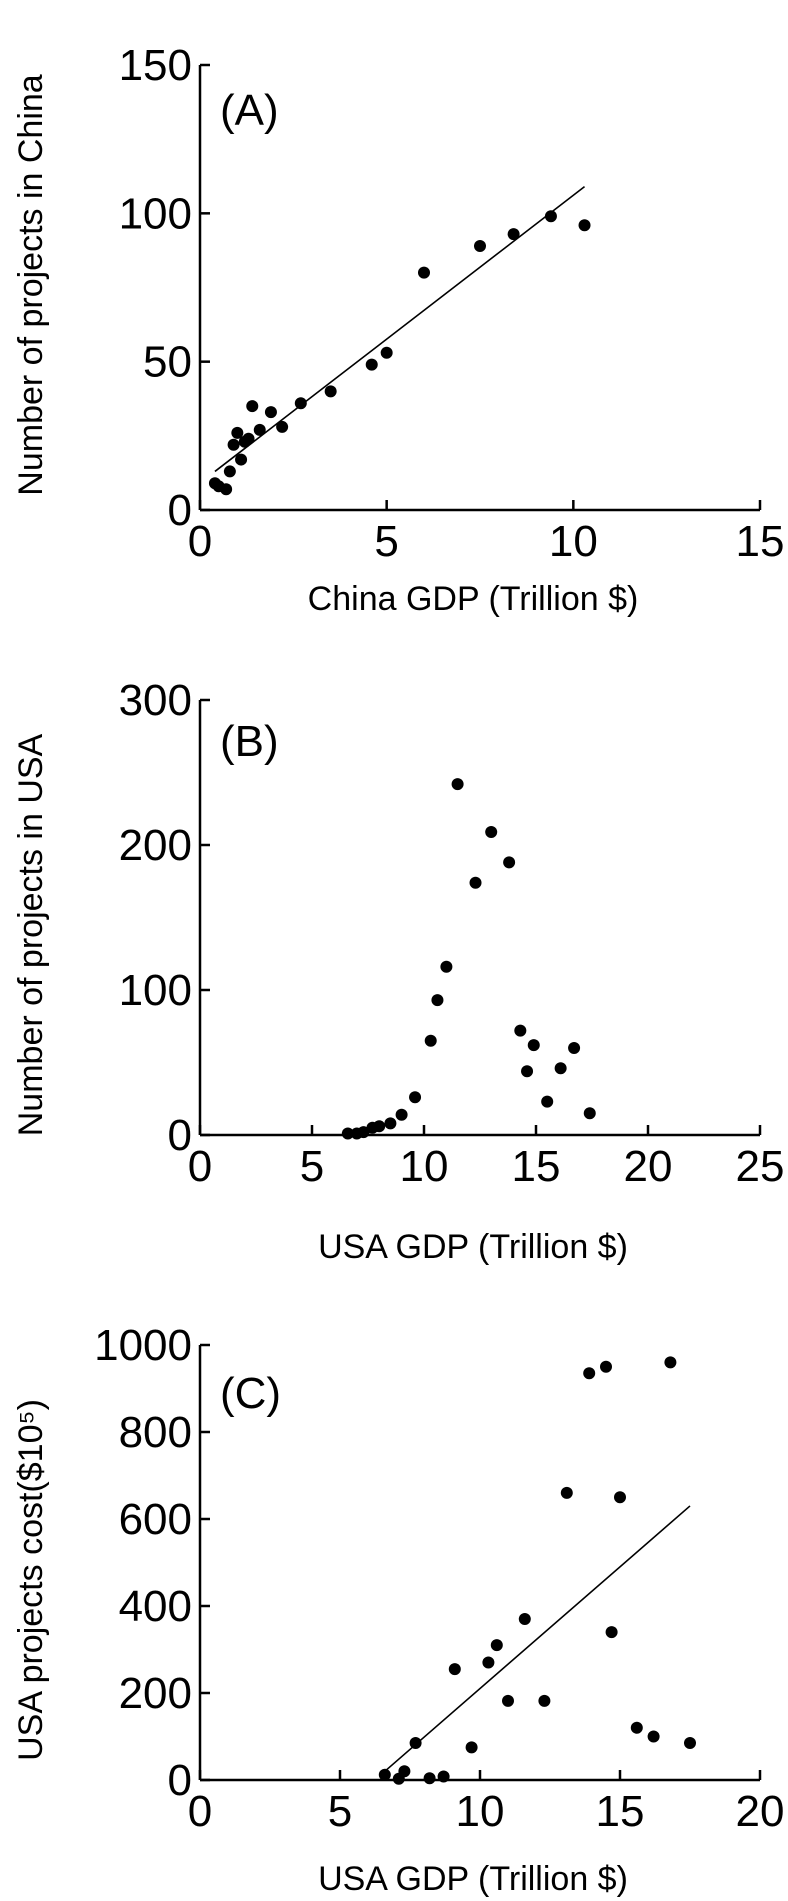  Describe the element at coordinates (155, 1606) in the screenshot. I see `panel-c-y-tick-label: 400` at that location.